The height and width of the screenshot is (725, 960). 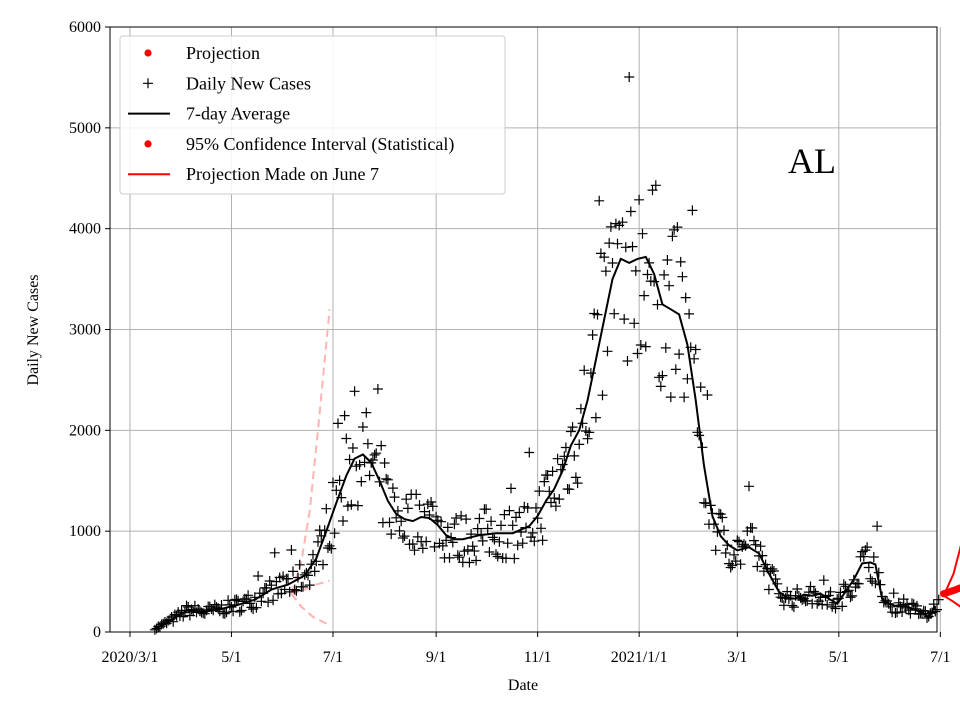 What do you see at coordinates (812, 161) in the screenshot?
I see `region-label: AL` at bounding box center [812, 161].